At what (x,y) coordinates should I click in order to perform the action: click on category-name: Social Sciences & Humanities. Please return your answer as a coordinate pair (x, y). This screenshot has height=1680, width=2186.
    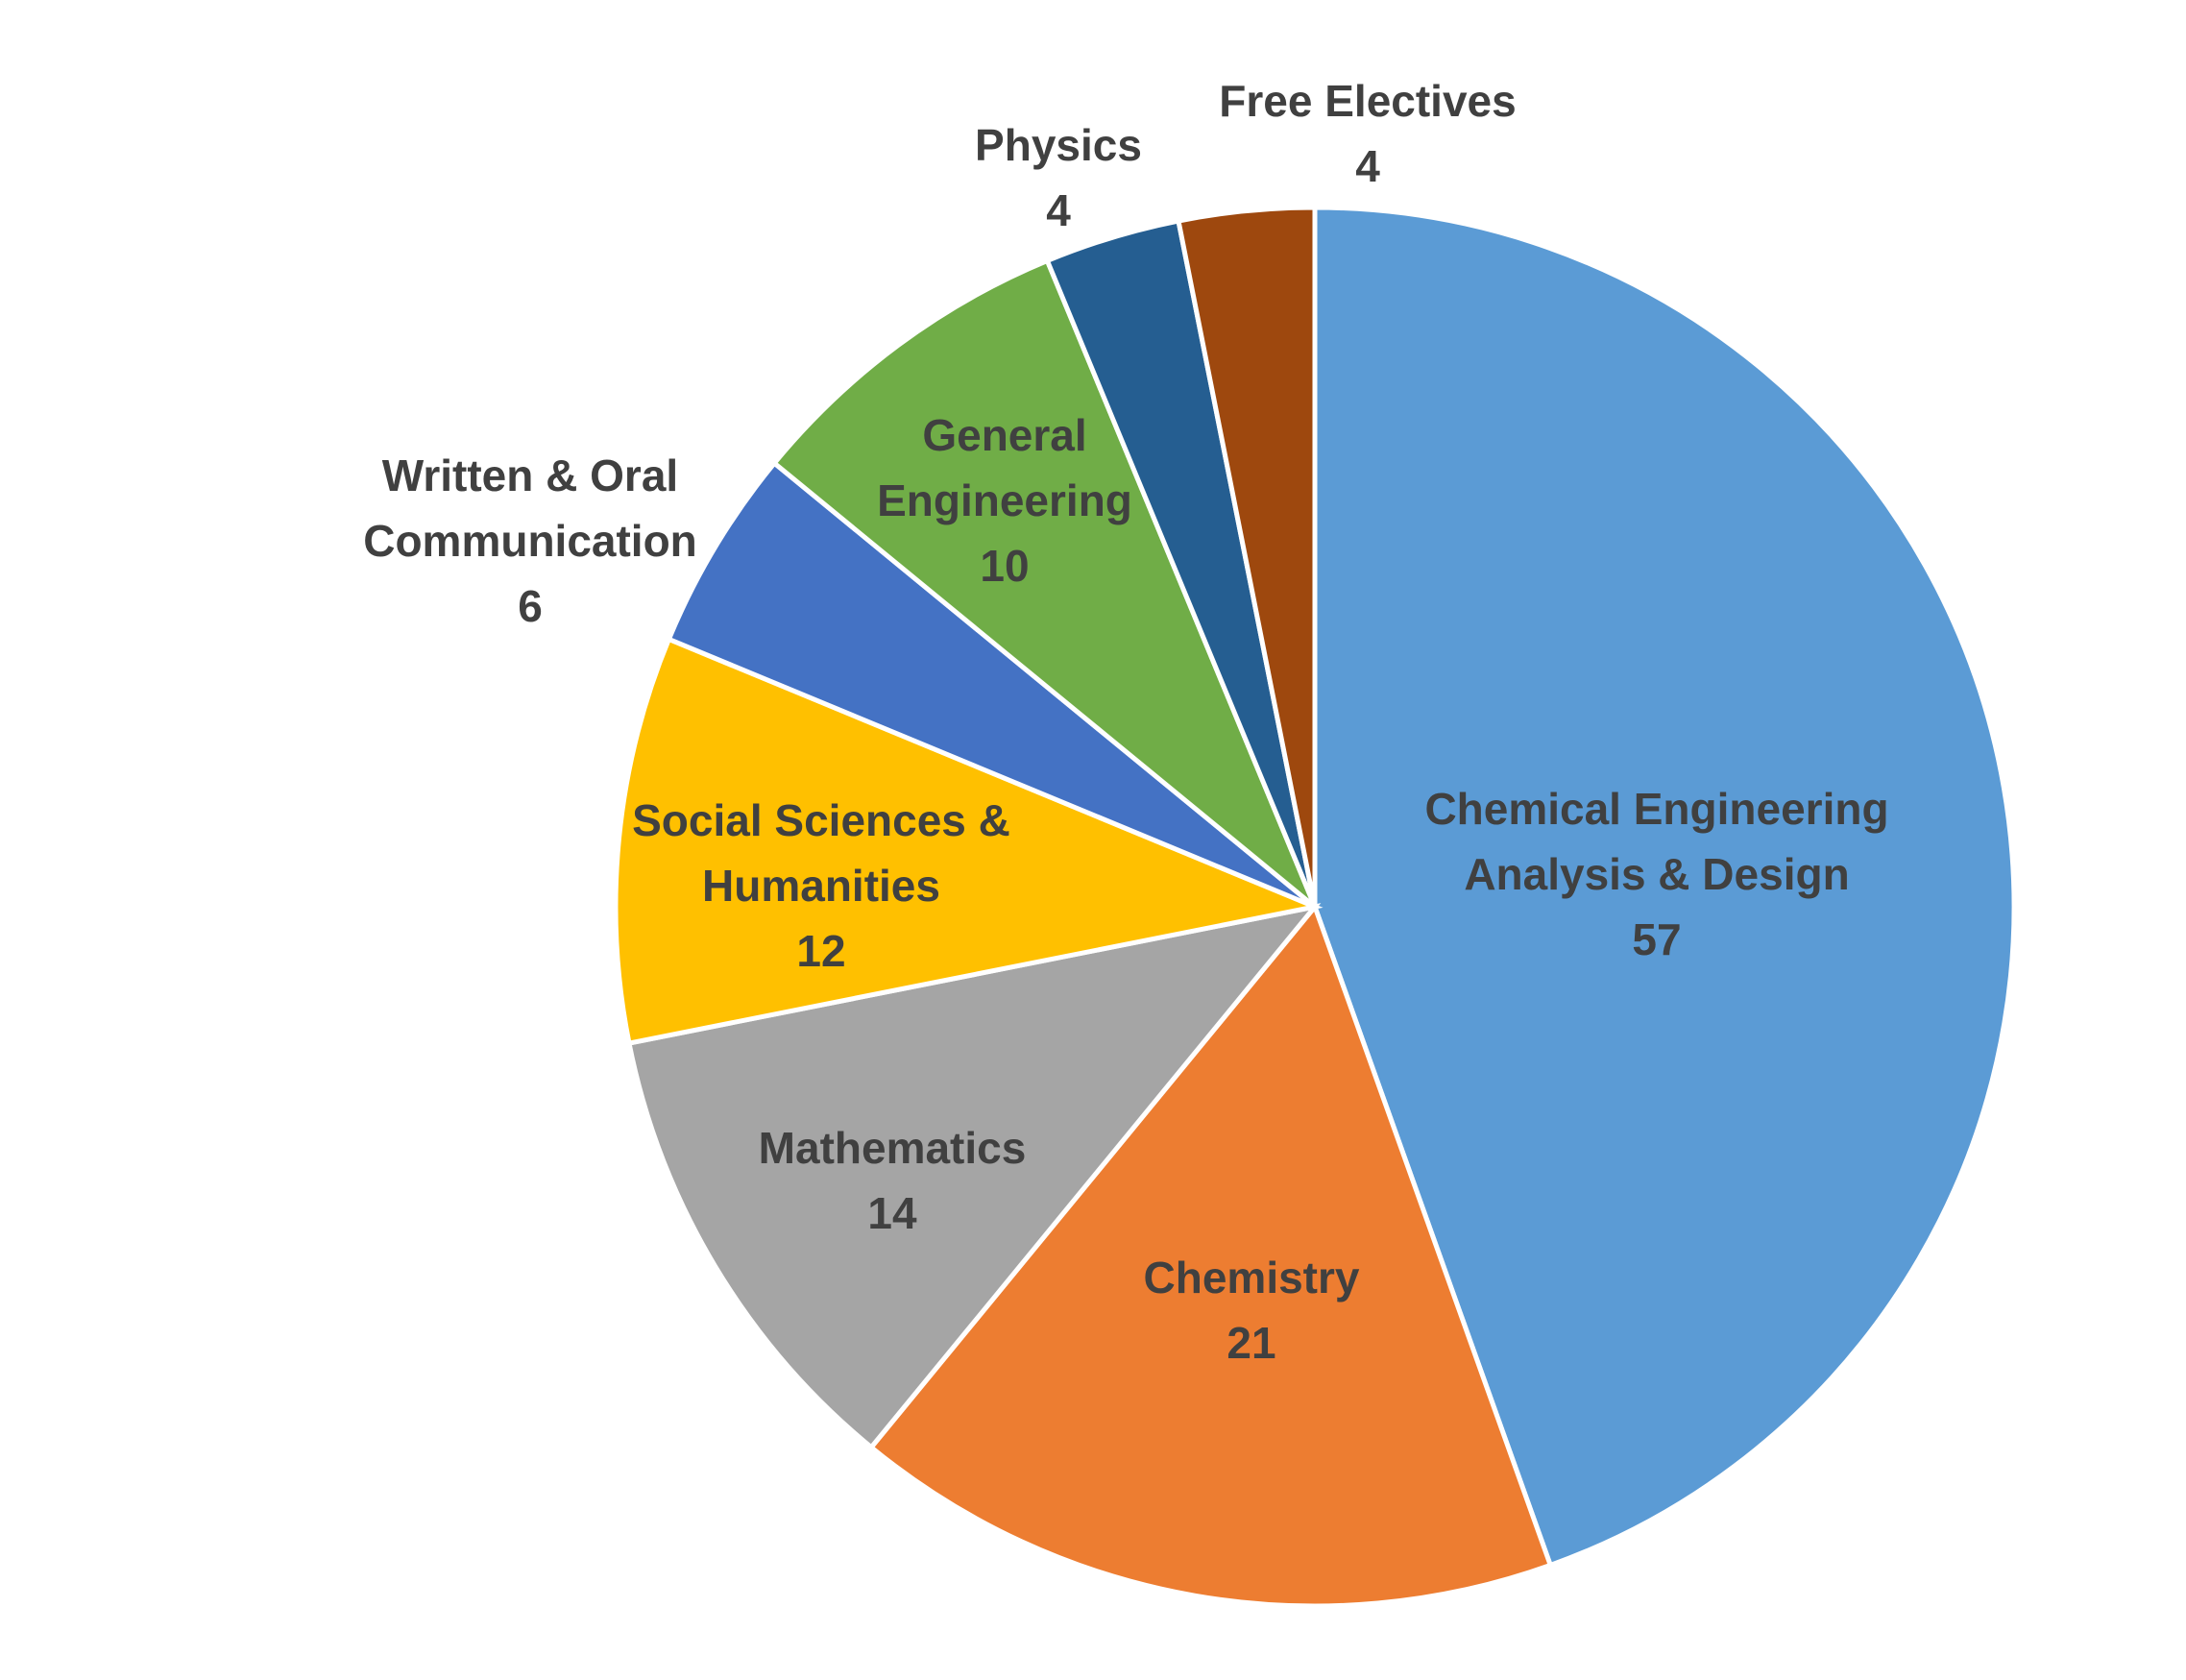
    Looking at the image, I should click on (821, 853).